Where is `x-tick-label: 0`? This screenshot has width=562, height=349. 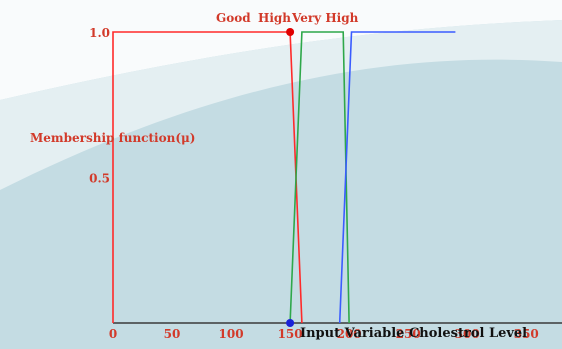
x-tick-label: 0 is located at coordinates (113, 334).